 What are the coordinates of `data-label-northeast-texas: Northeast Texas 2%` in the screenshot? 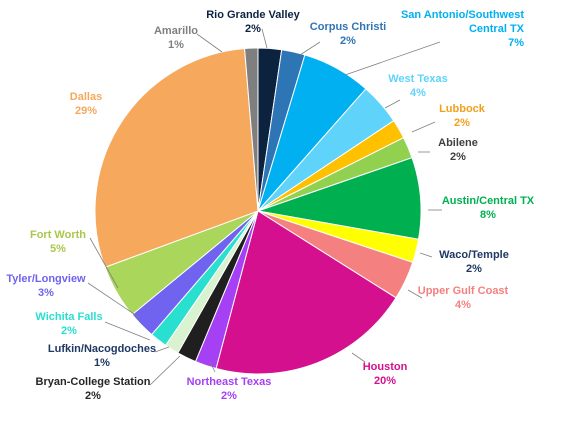 It's located at (229, 389).